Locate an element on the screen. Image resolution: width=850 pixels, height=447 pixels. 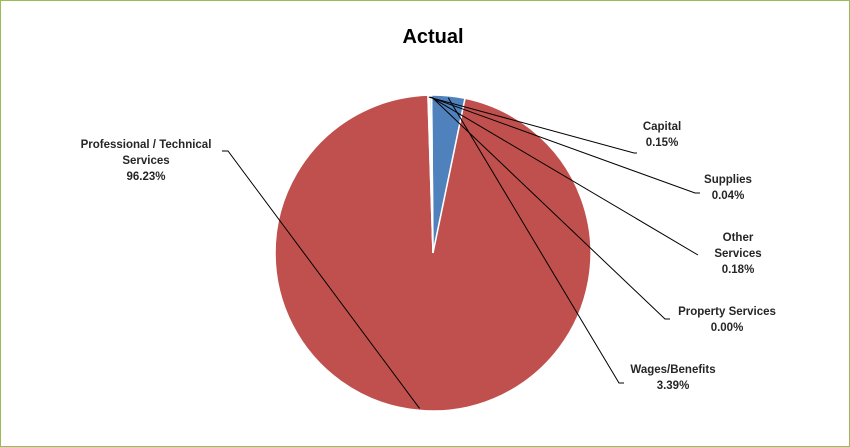
data-label-supplies: Supplies 0.04% is located at coordinates (728, 188).